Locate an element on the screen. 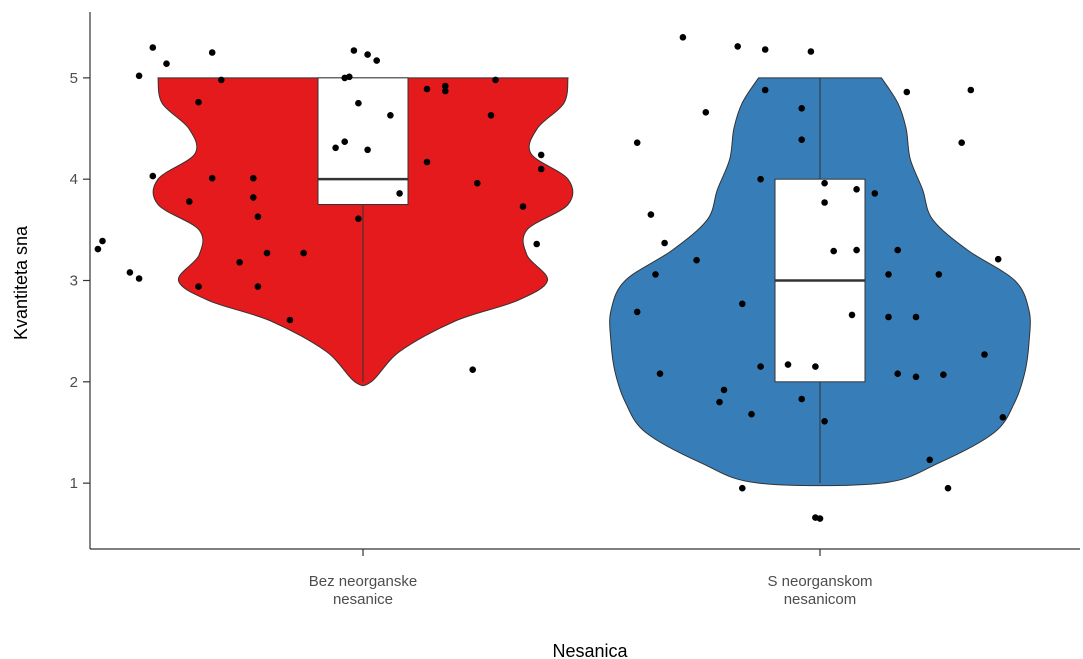 Image resolution: width=1083 pixels, height=659 pixels. y-ticks: 1 2 3 4 5 is located at coordinates (80, 281).